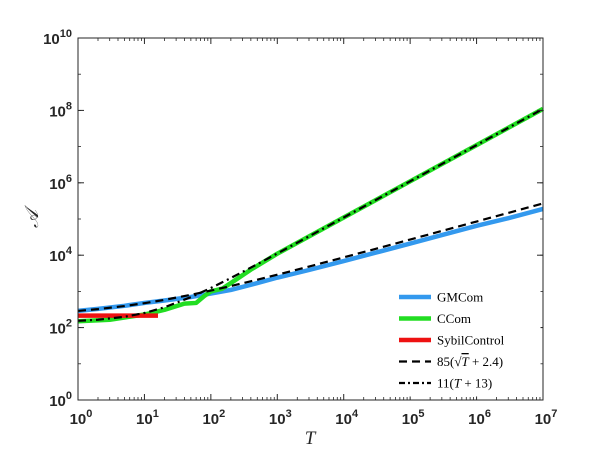  Describe the element at coordinates (57, 38) in the screenshot. I see `y-tick-label: 10¹⁰` at that location.